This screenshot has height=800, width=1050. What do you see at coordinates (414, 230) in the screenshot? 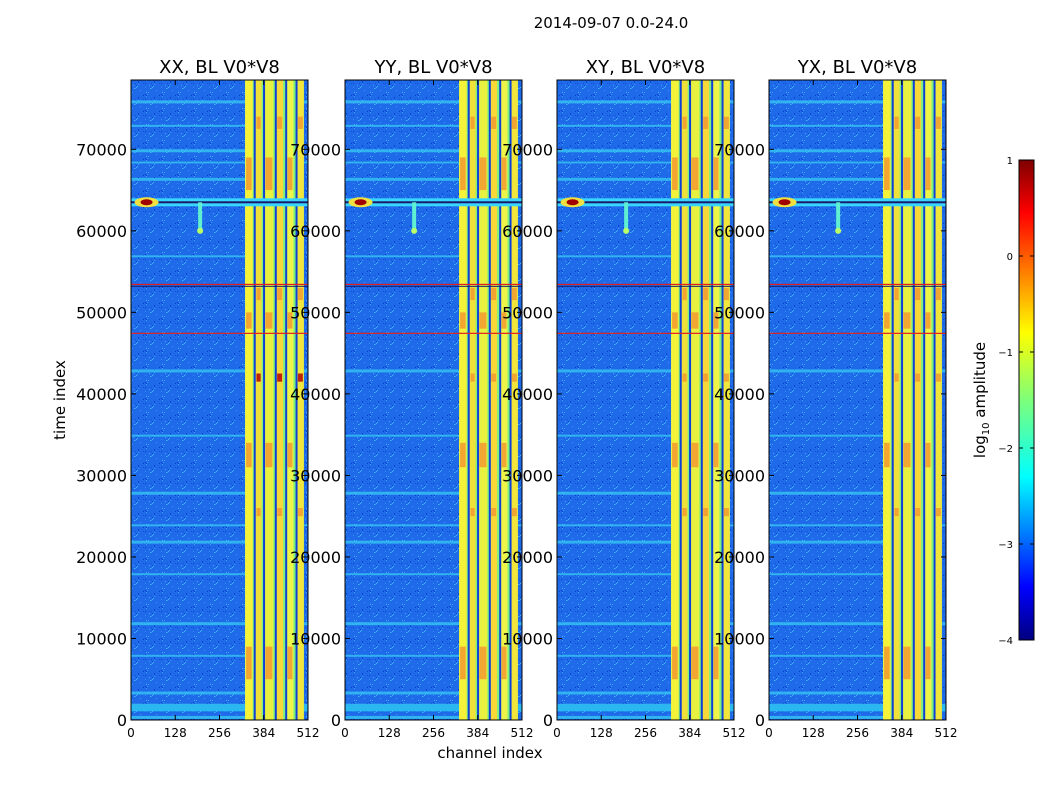
I see `event-drip-end` at bounding box center [414, 230].